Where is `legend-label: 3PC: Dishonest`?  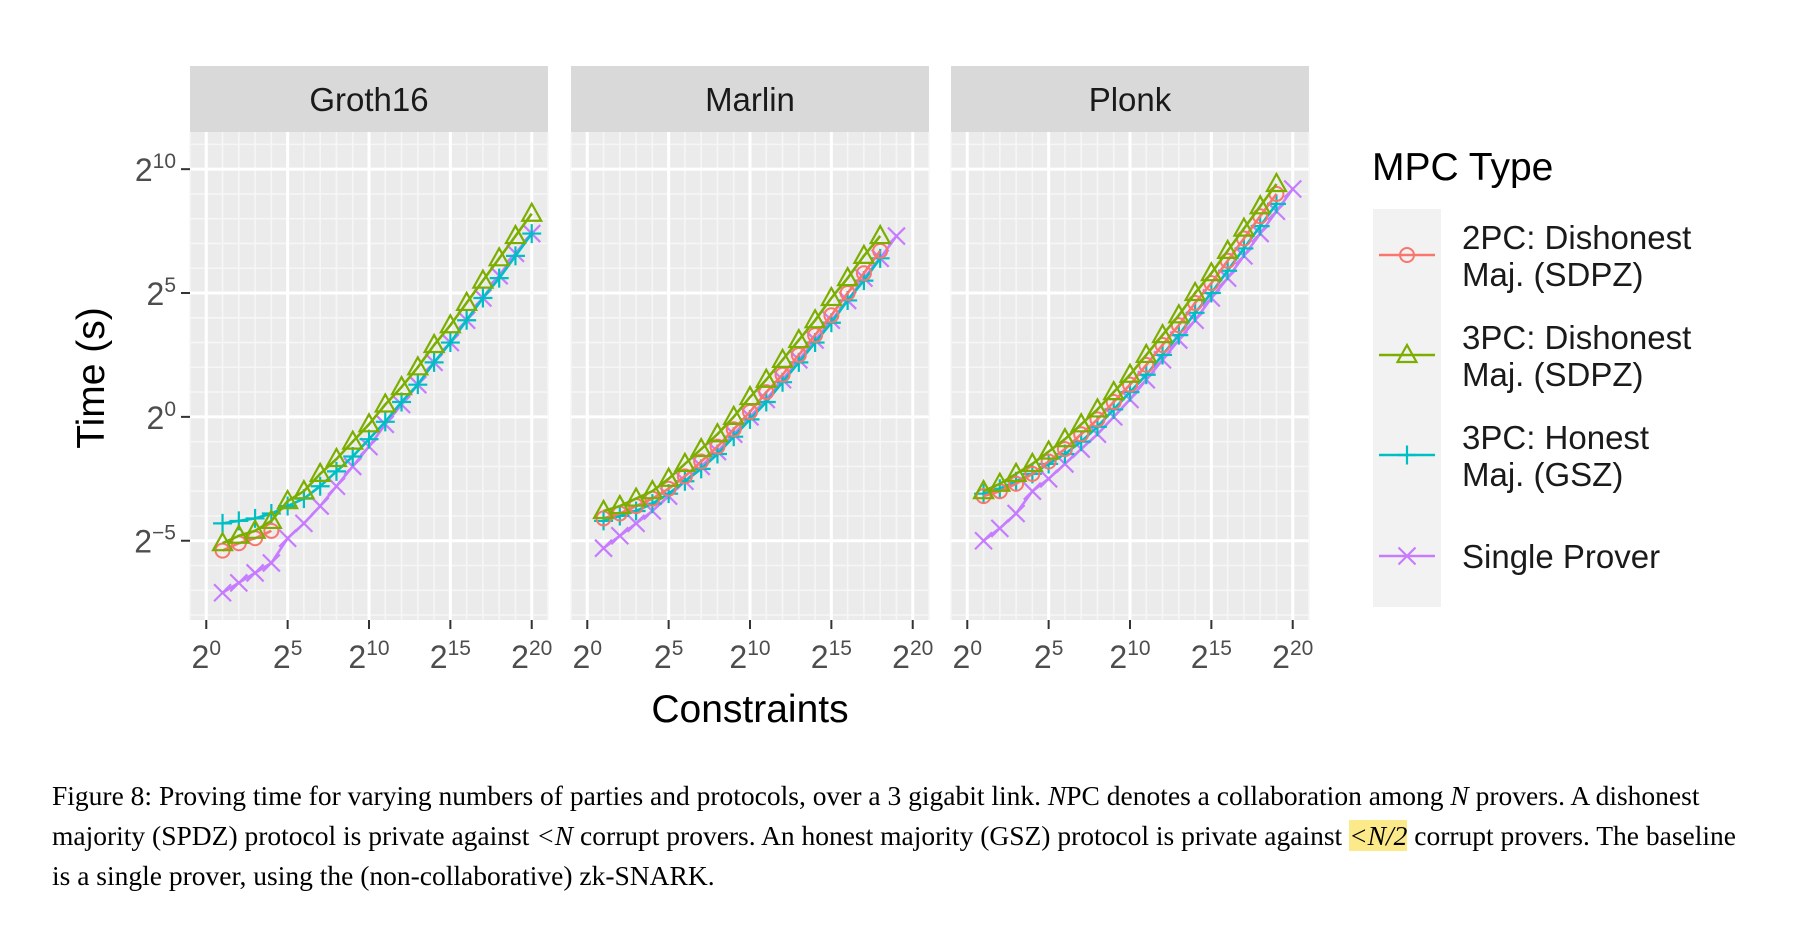 legend-label: 3PC: Dishonest is located at coordinates (1576, 337).